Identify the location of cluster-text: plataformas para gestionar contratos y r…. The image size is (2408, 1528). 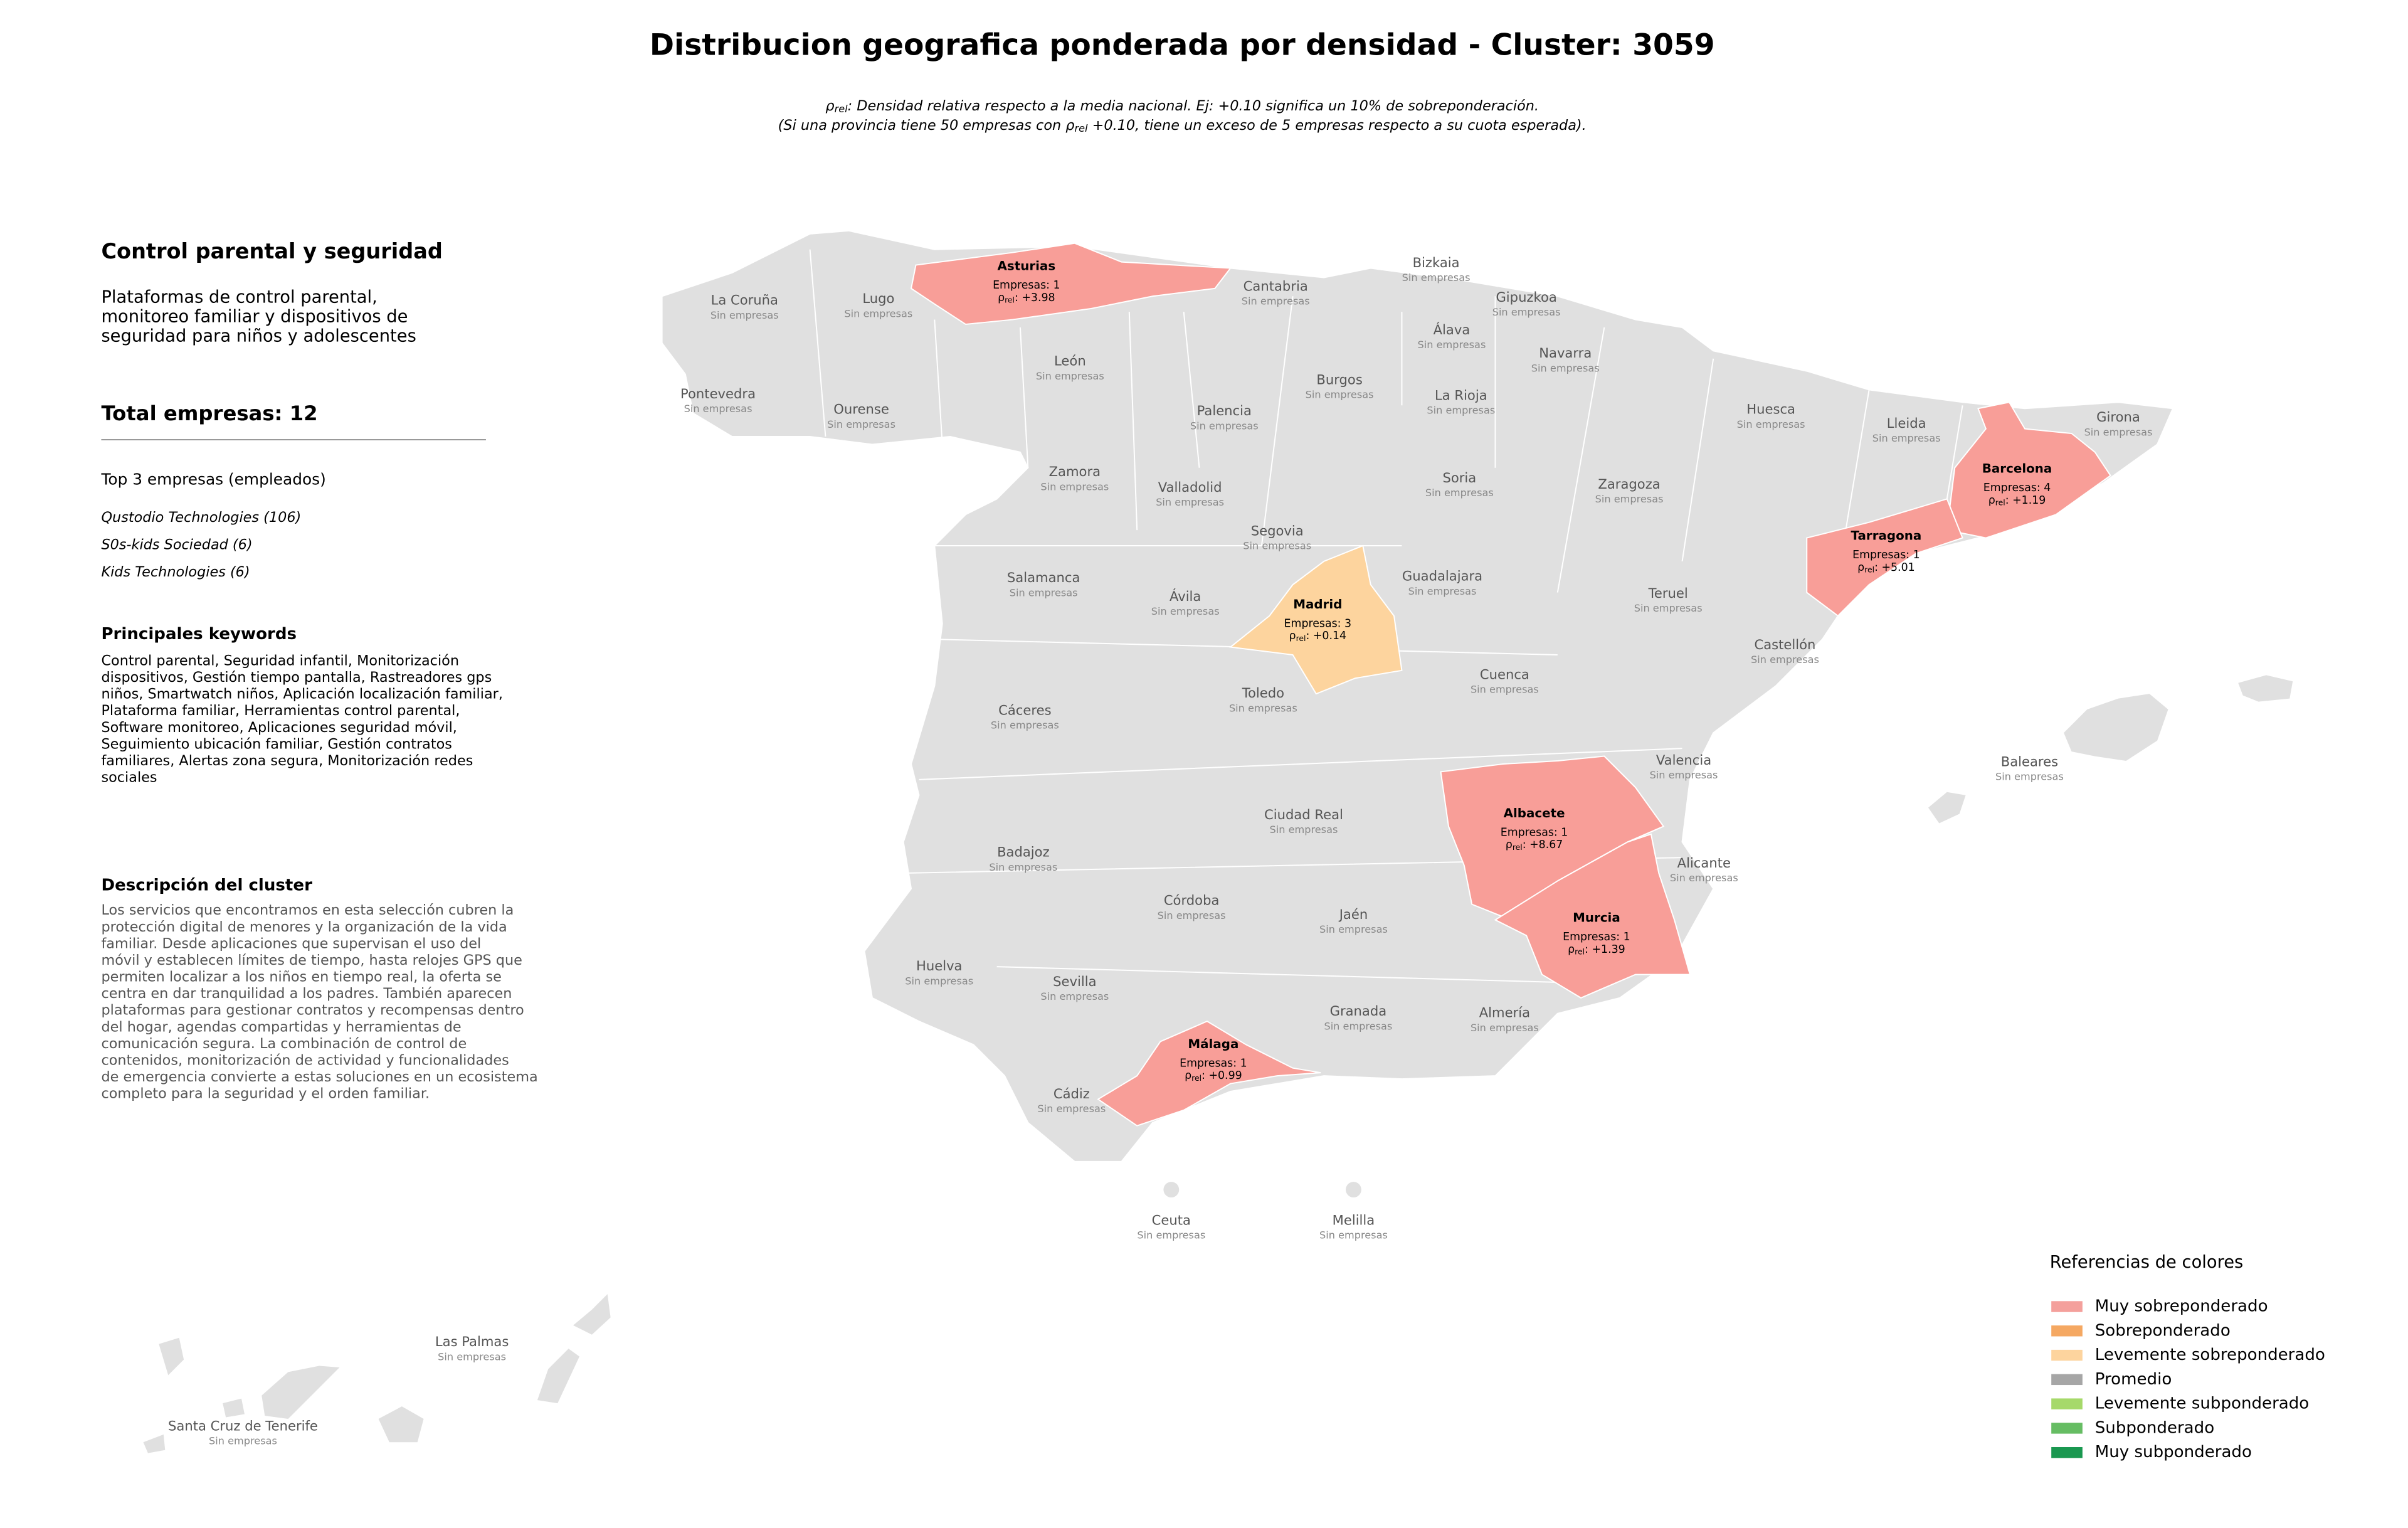
(312, 1011).